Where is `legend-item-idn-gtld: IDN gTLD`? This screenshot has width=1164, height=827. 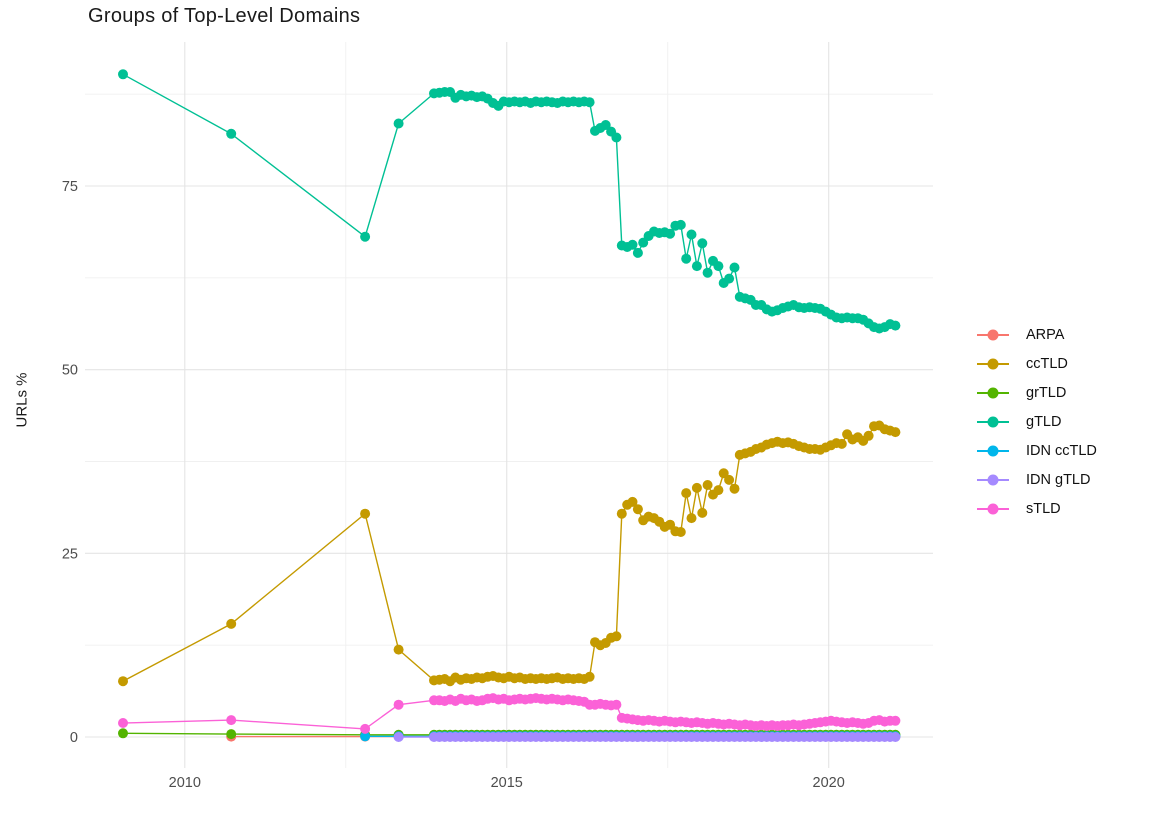
legend-item-idn-gtld: IDN gTLD is located at coordinates (1036, 479).